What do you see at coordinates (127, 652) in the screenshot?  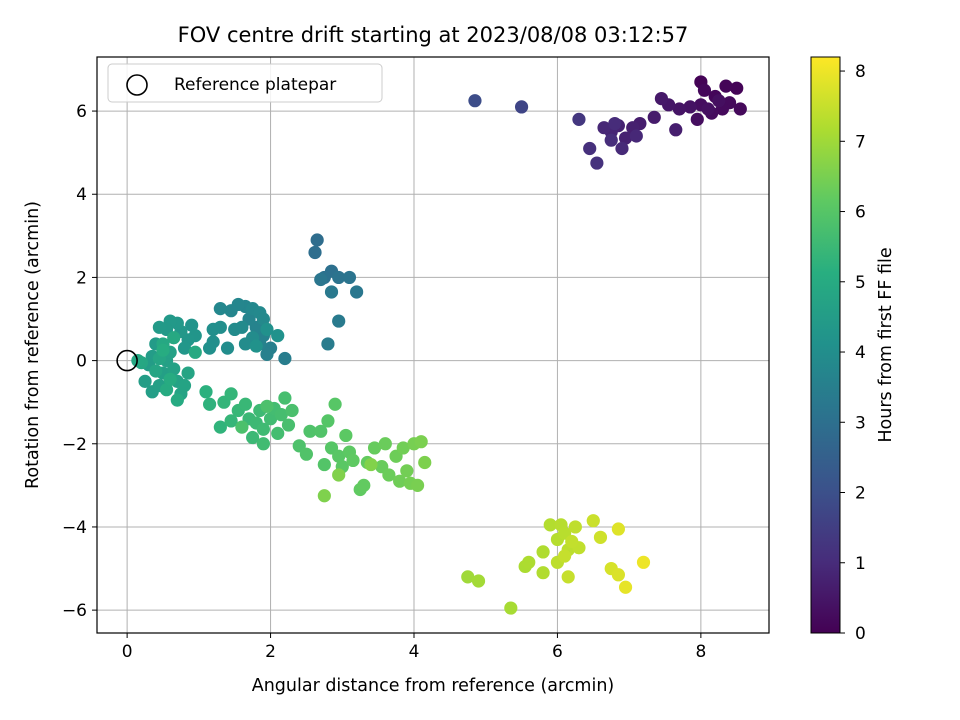 I see `x-tick-label: 0` at bounding box center [127, 652].